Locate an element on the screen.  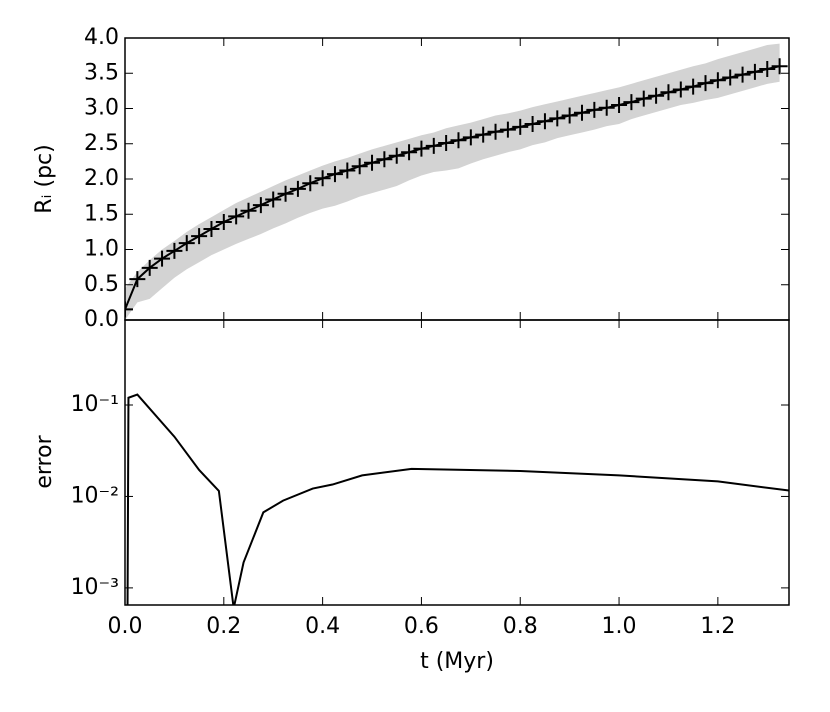
y-tick-label: 3.0 is located at coordinates (101, 108).